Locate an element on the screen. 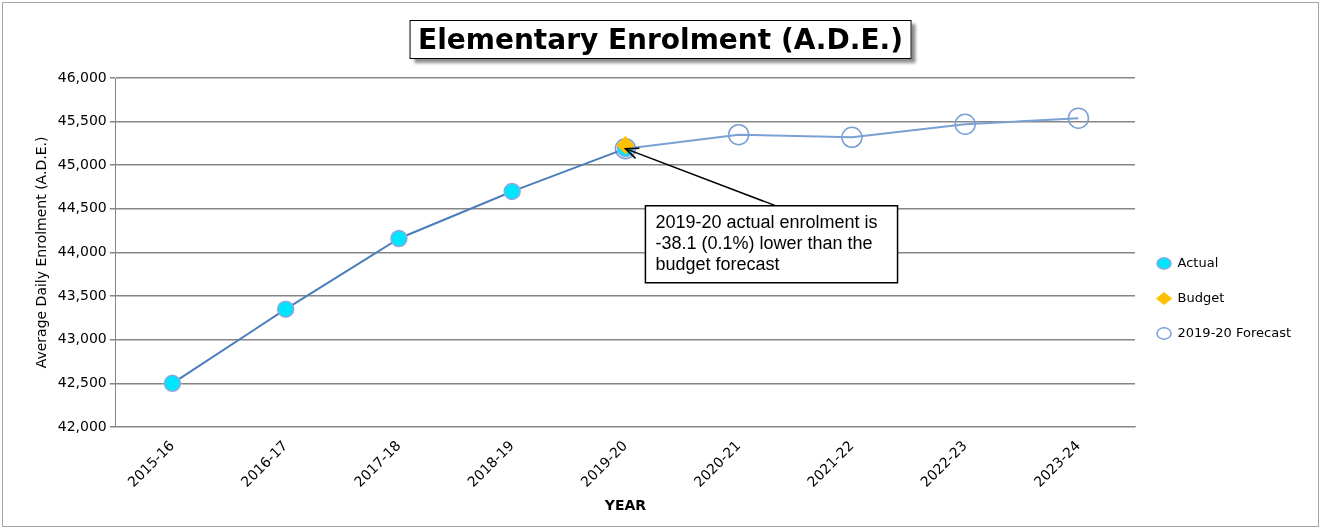  annotation: 2019-20 actual enrolment is -38.1 (0.1%) lower than the budget forecast is located at coordinates (766, 242).